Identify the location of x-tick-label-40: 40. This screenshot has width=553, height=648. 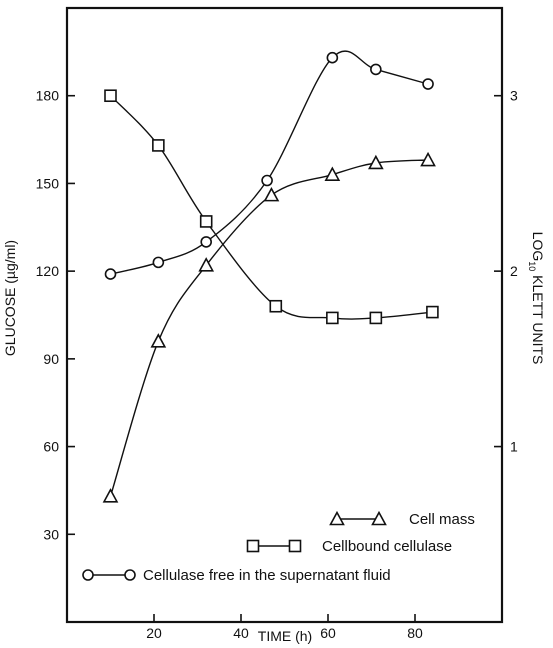
(241, 633).